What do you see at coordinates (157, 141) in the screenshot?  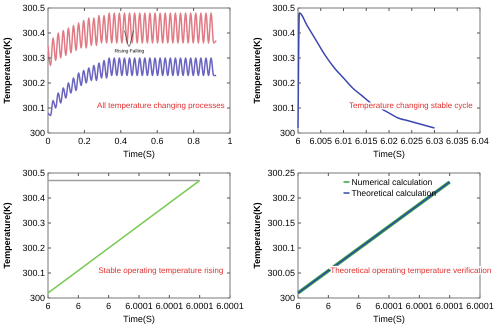 I see `x-tick-label: 0.6` at bounding box center [157, 141].